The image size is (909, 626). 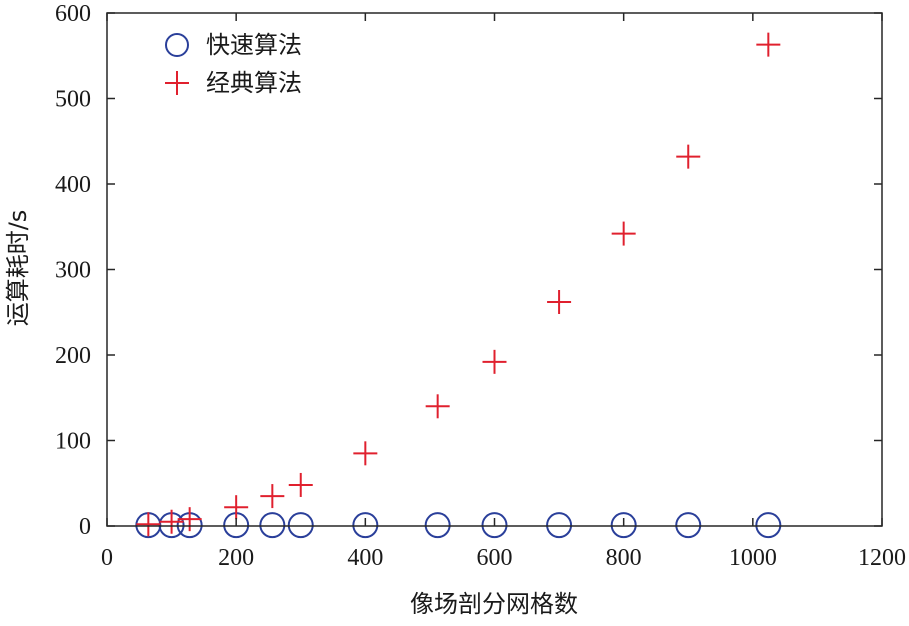 What do you see at coordinates (73, 14) in the screenshot?
I see `y-tick-label: 600` at bounding box center [73, 14].